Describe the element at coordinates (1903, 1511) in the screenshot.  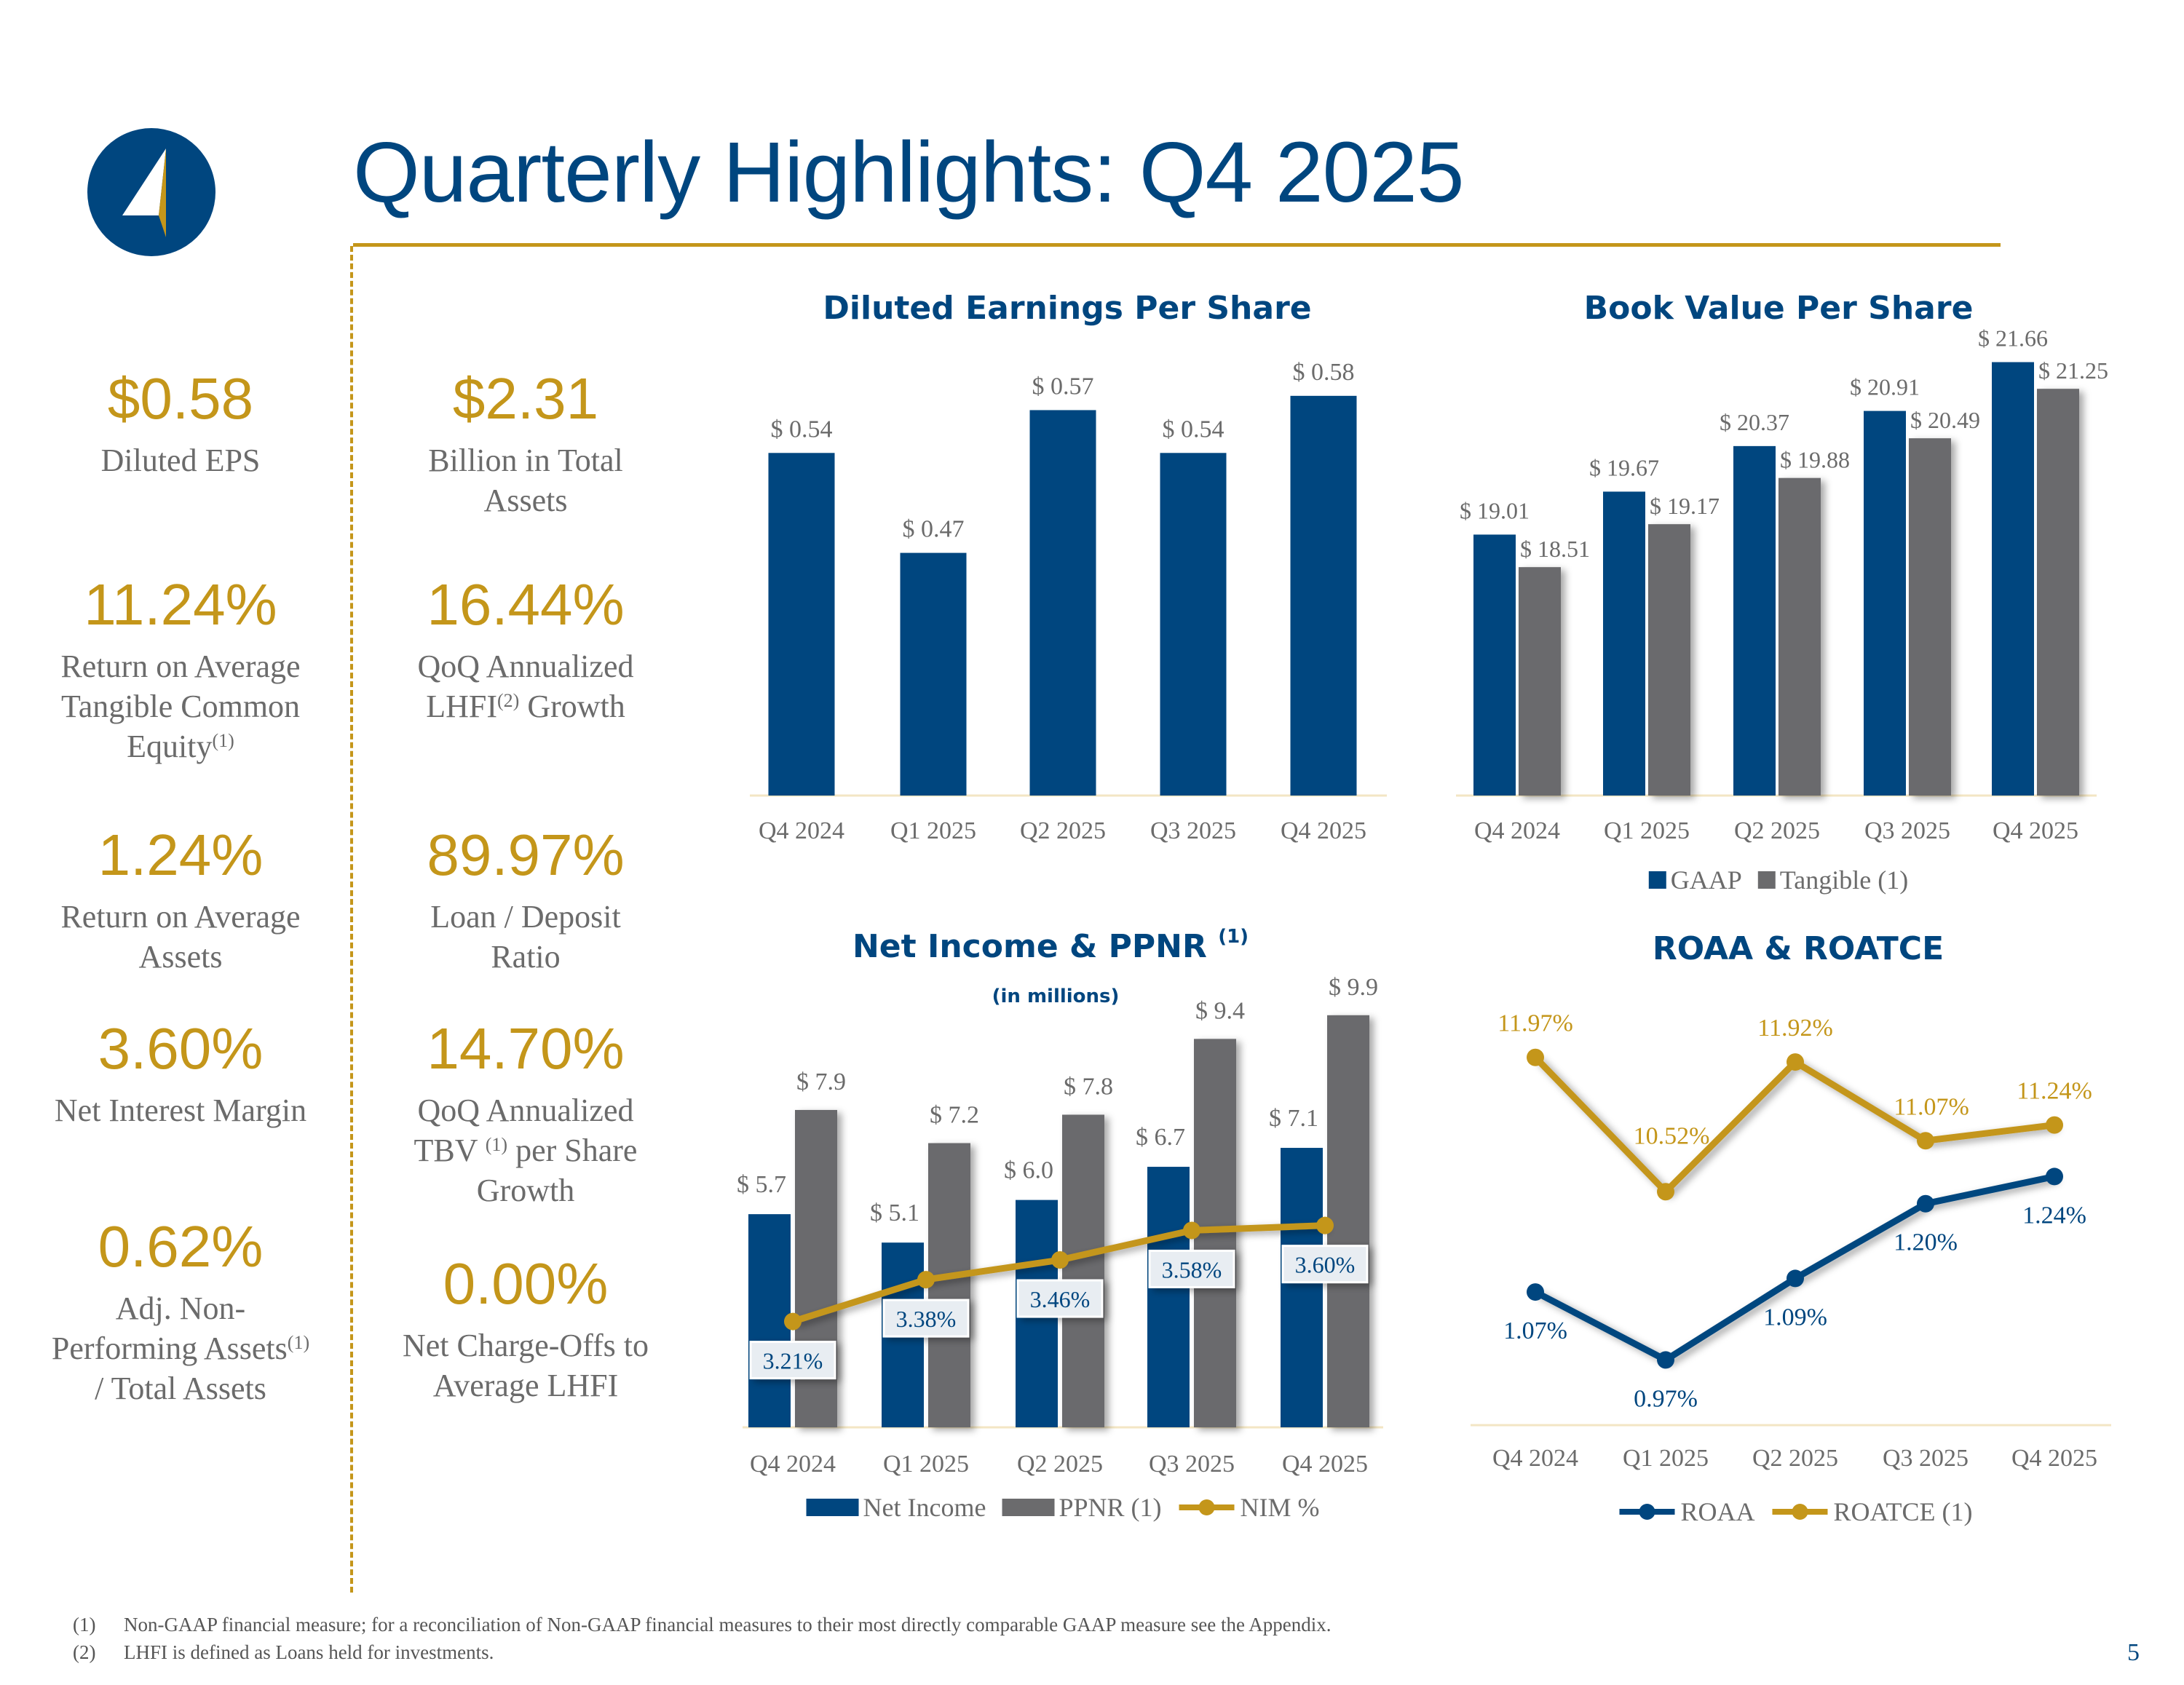
I see `legend-label: ROATCE (1)` at that location.